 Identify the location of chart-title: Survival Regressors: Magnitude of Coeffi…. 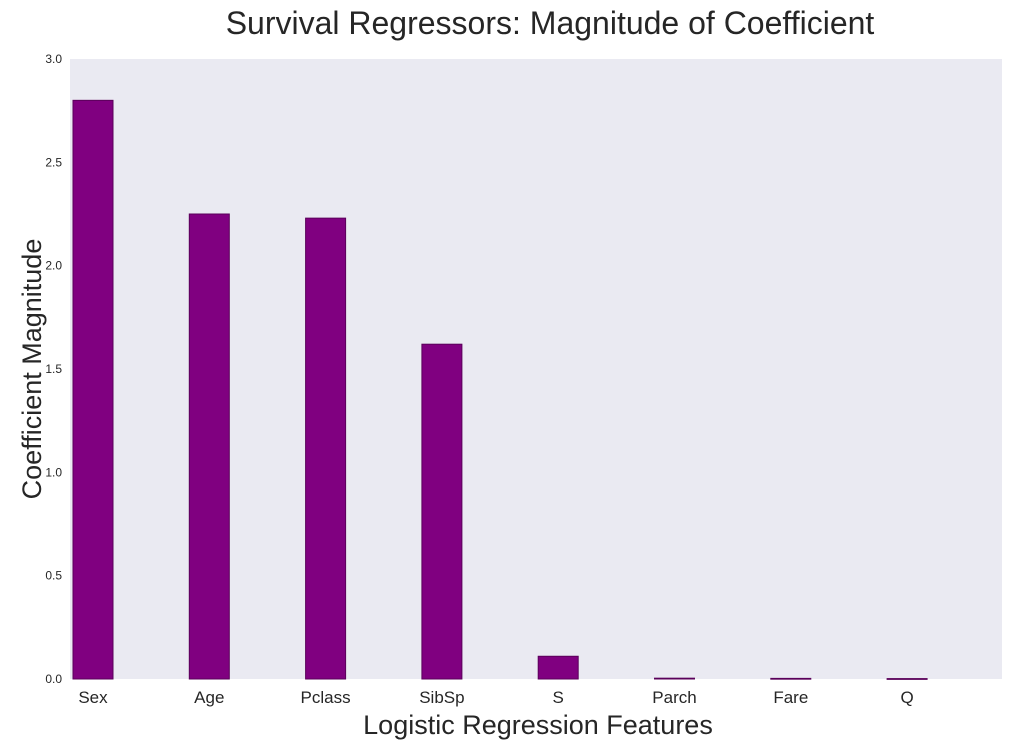
(550, 23).